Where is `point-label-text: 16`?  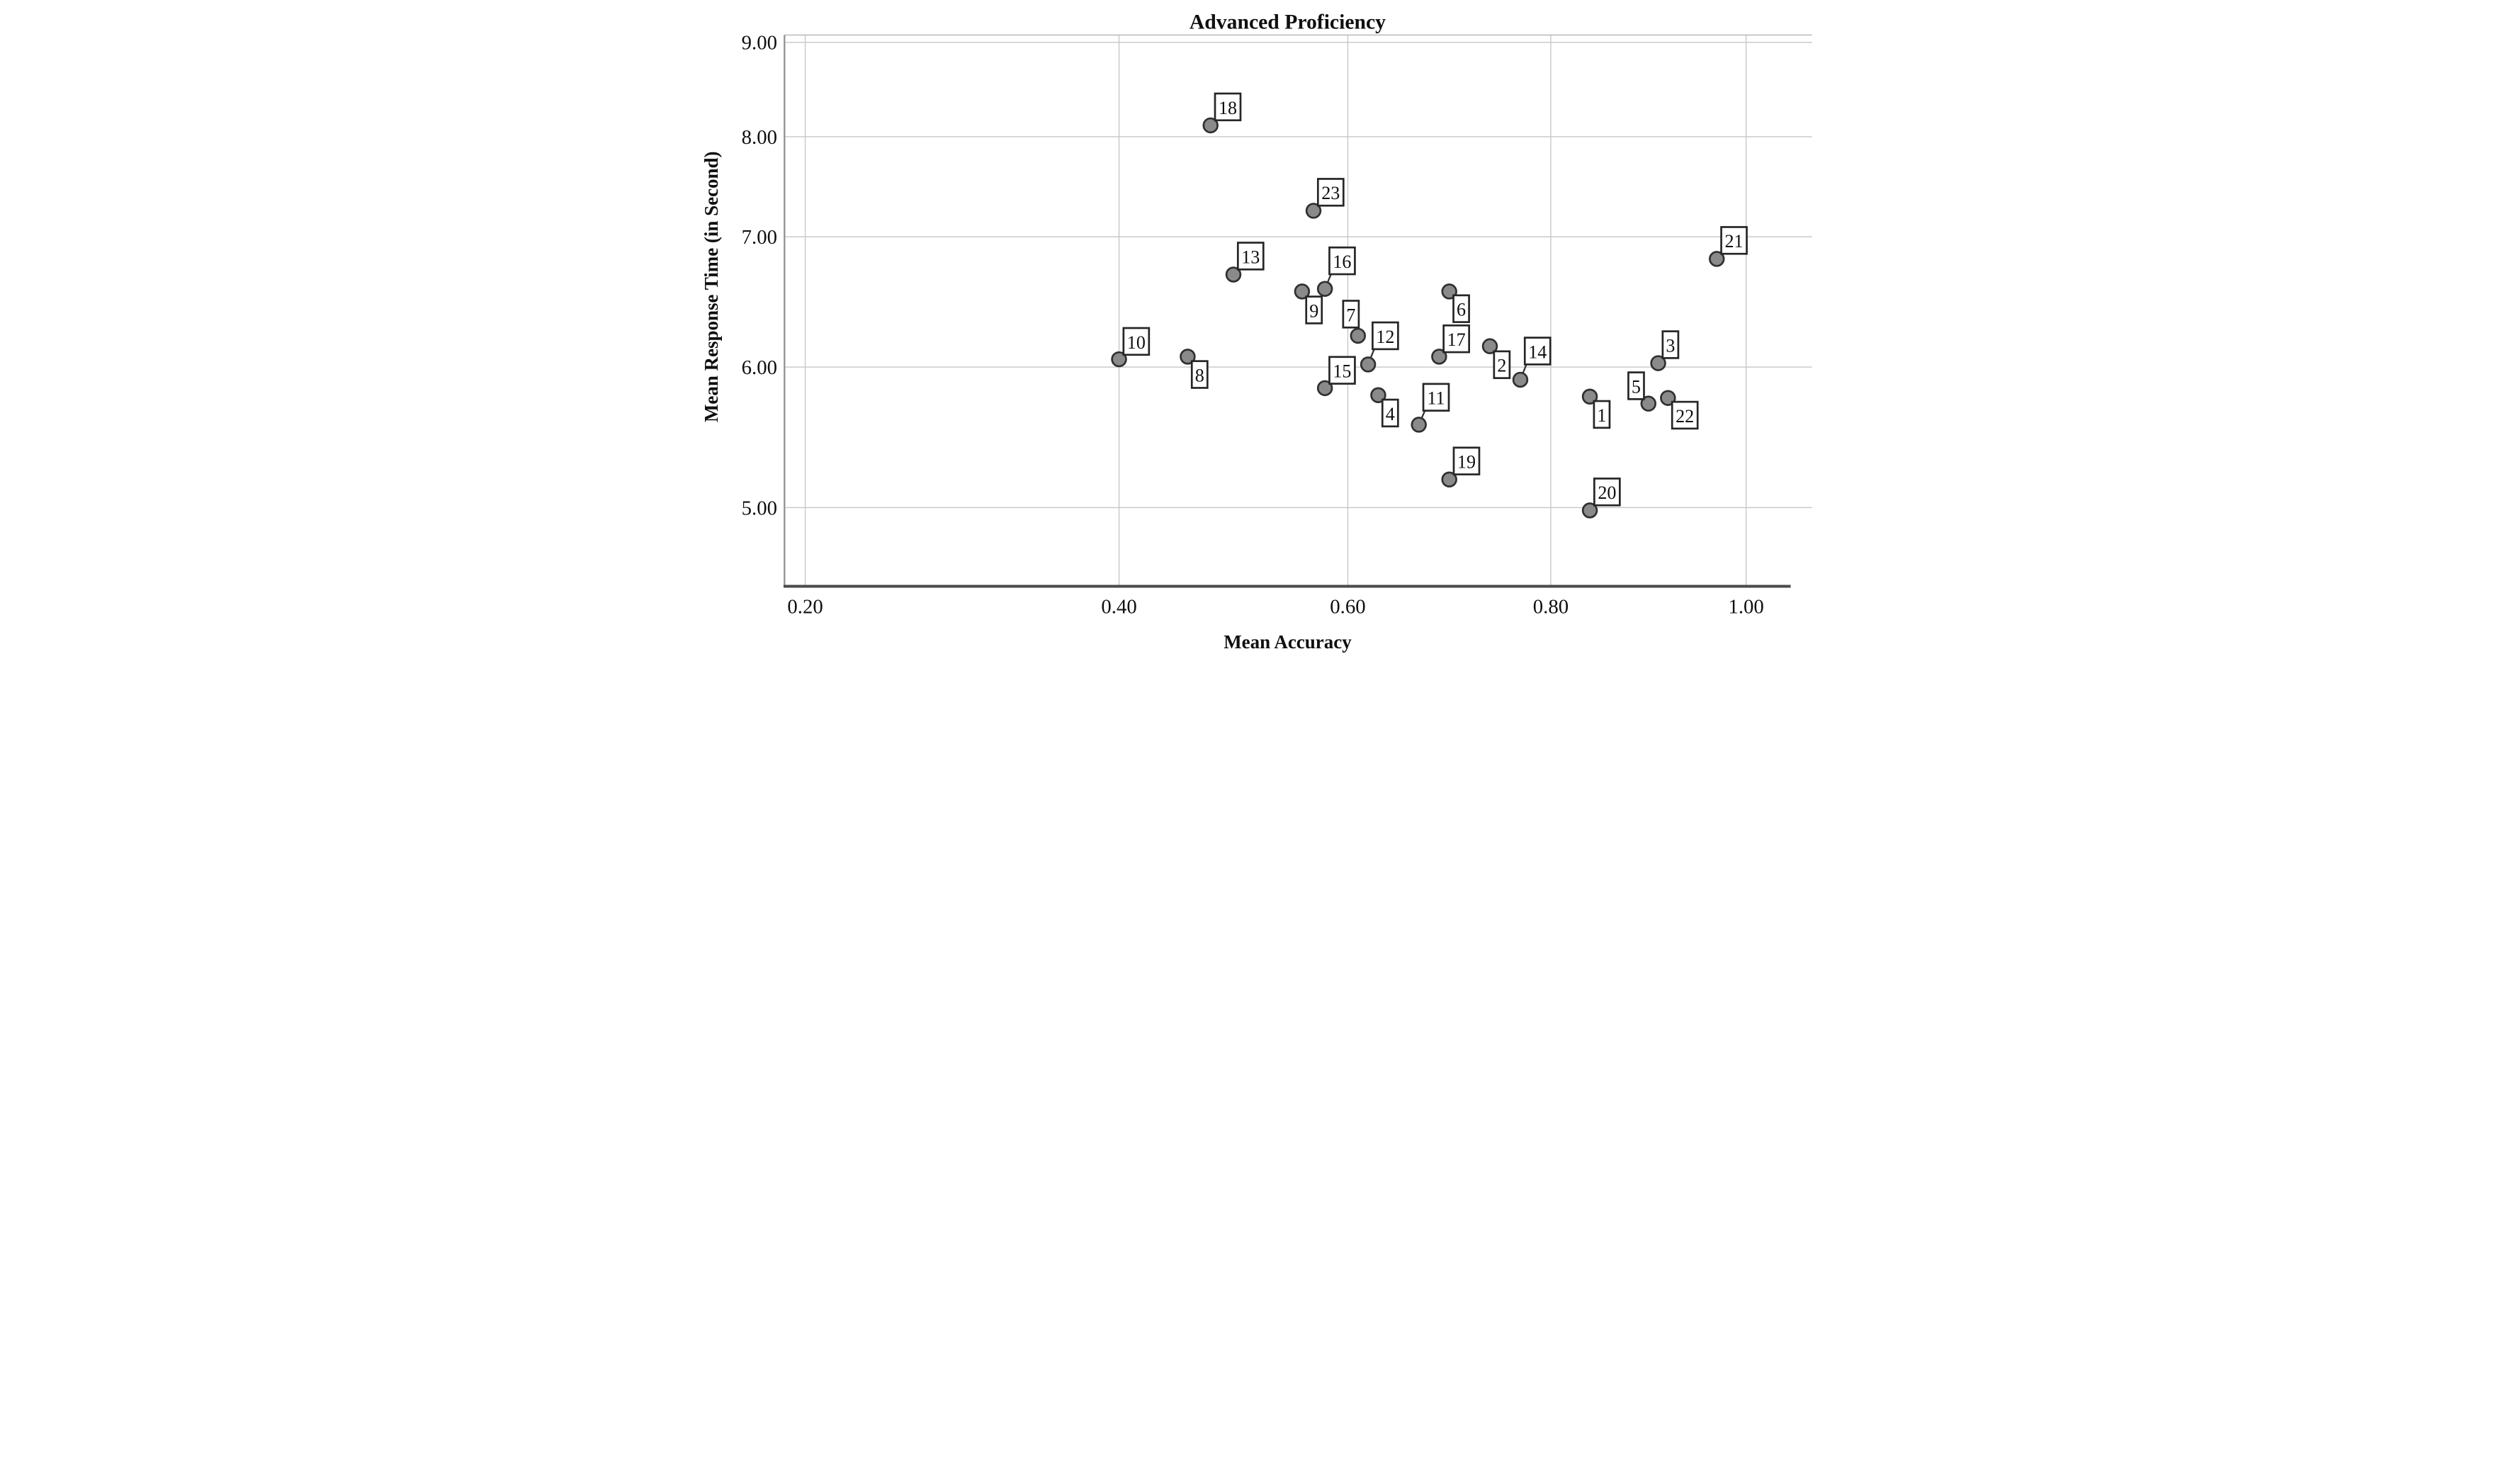 point-label-text: 16 is located at coordinates (1342, 262).